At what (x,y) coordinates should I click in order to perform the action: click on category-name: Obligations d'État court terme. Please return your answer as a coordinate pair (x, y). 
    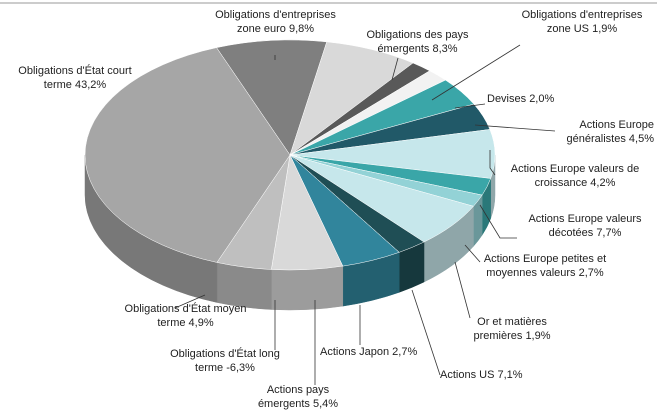
    Looking at the image, I should click on (75, 78).